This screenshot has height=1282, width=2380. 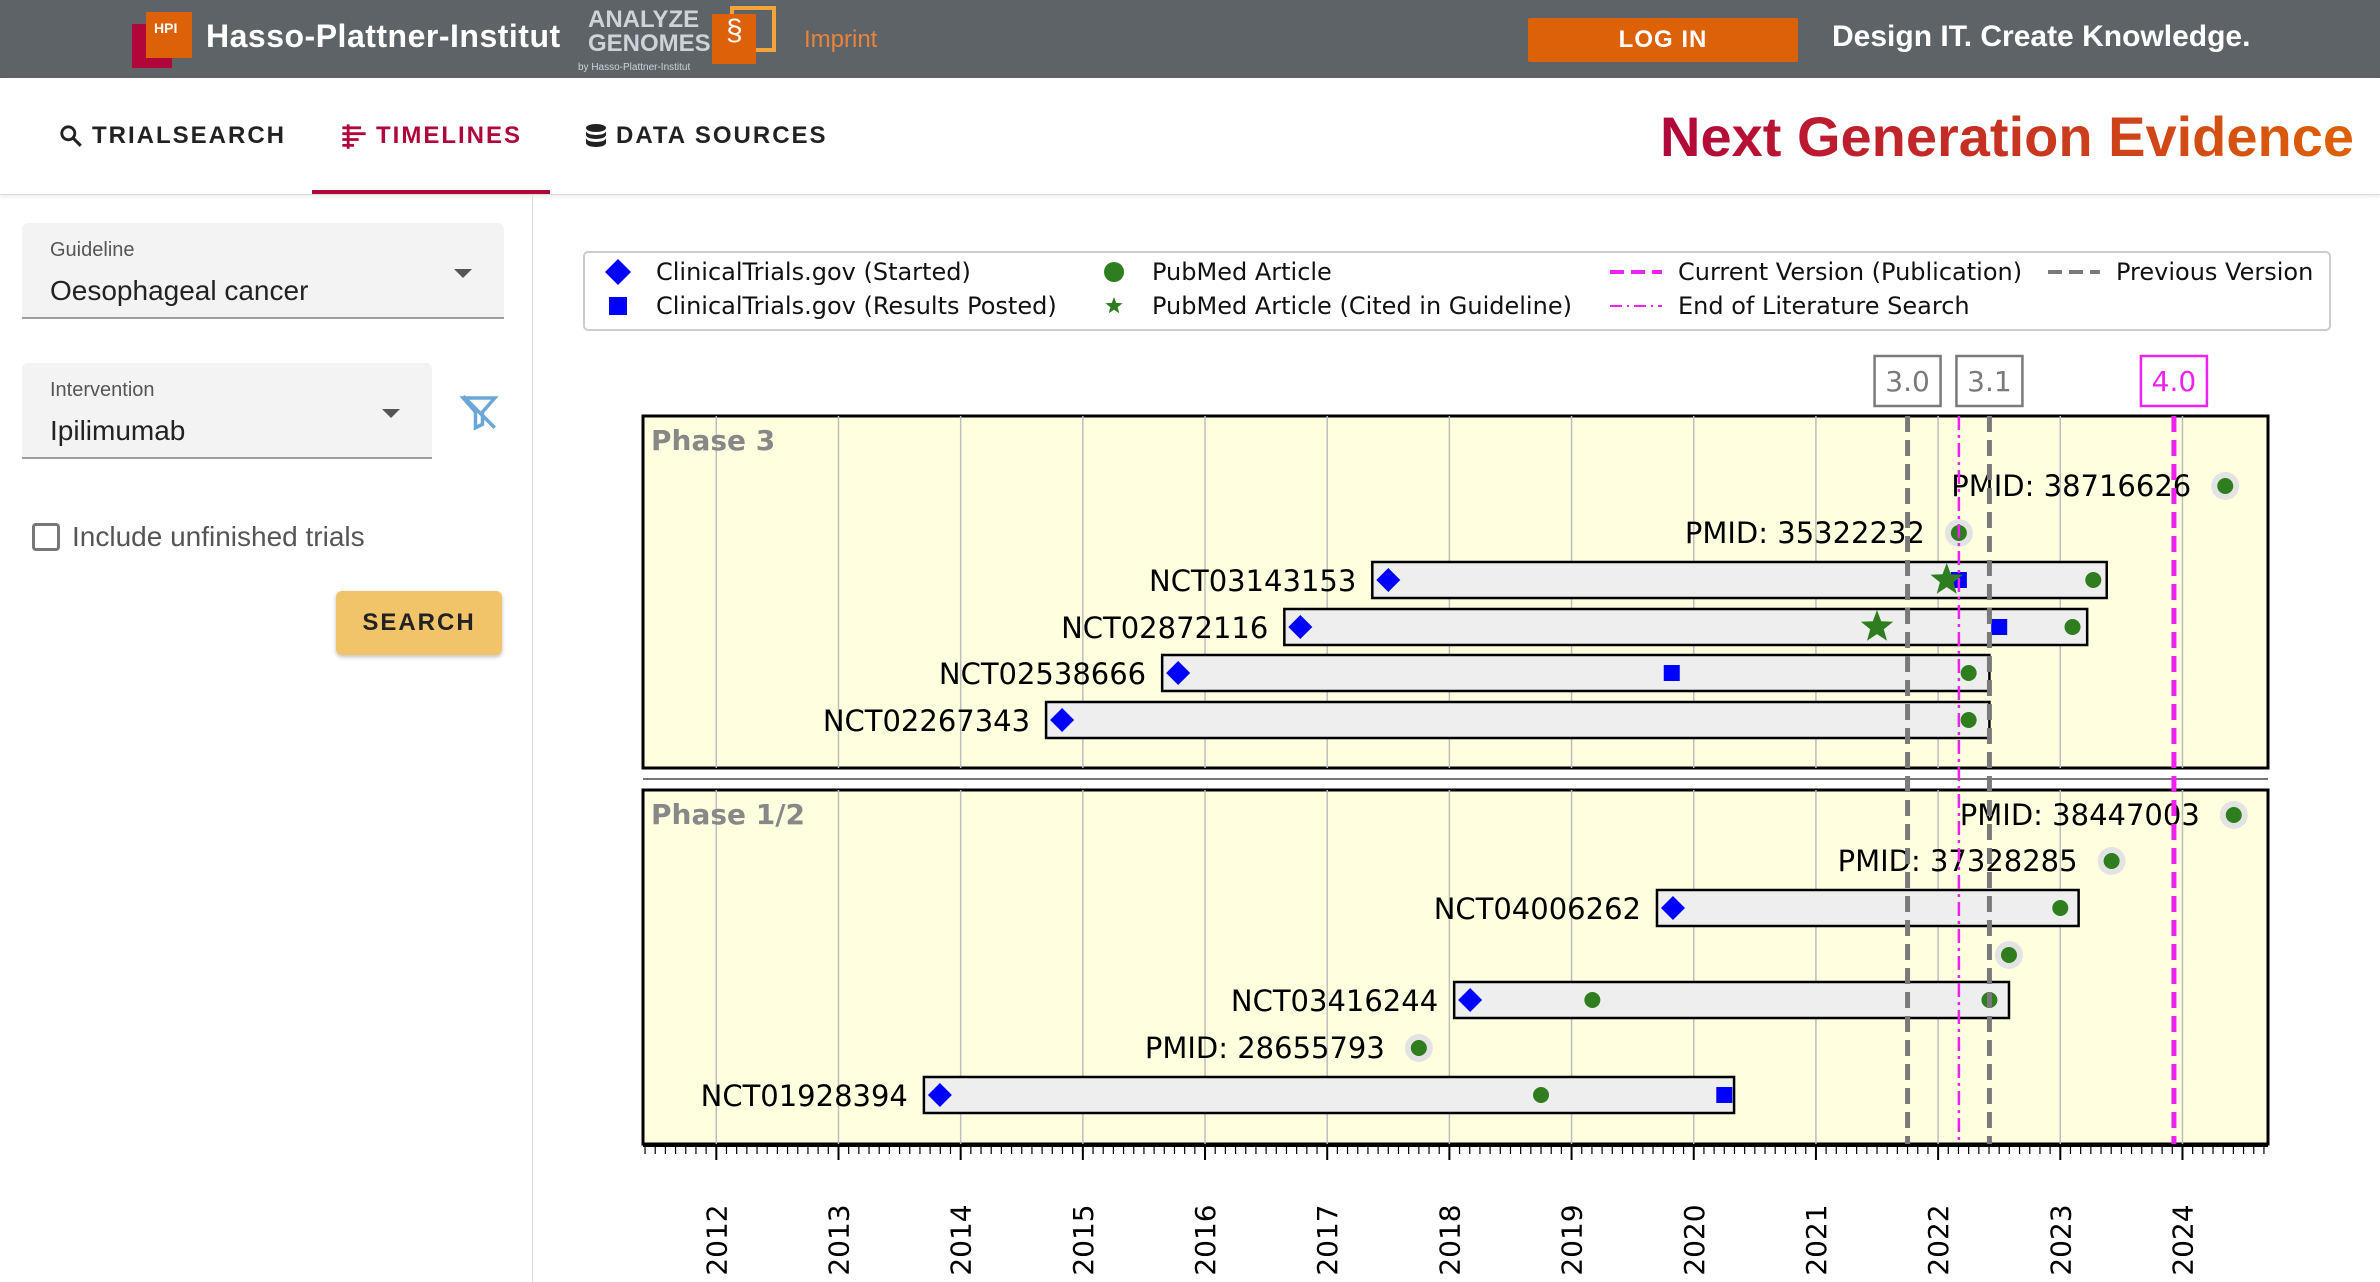 I want to click on pmid-label: PMID: 28655793, so click(x=1265, y=1048).